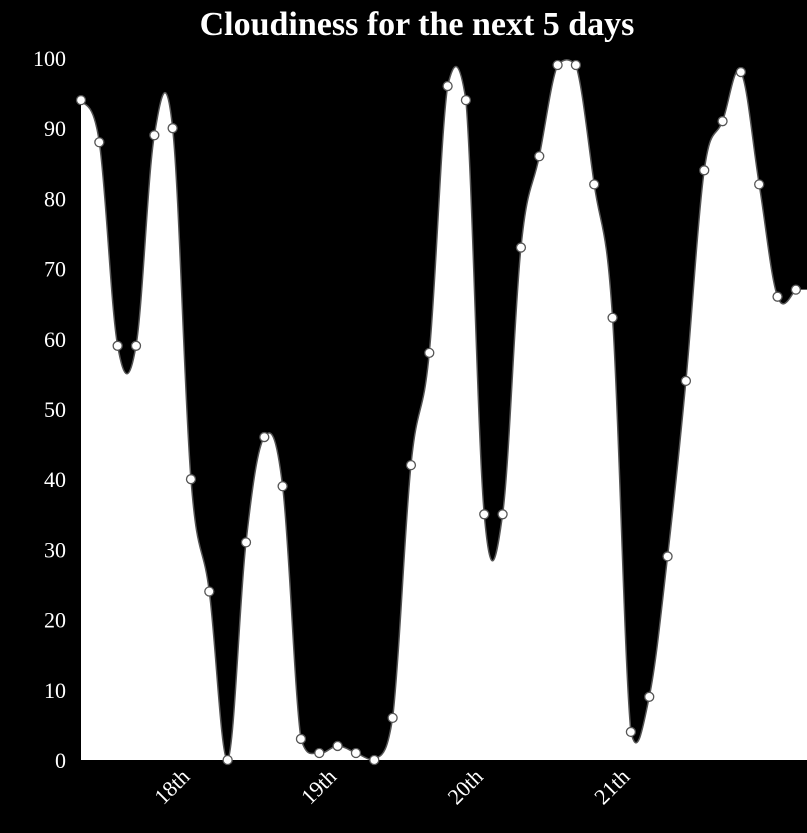 This screenshot has width=807, height=833. I want to click on y-tick-label: 100, so click(49, 58).